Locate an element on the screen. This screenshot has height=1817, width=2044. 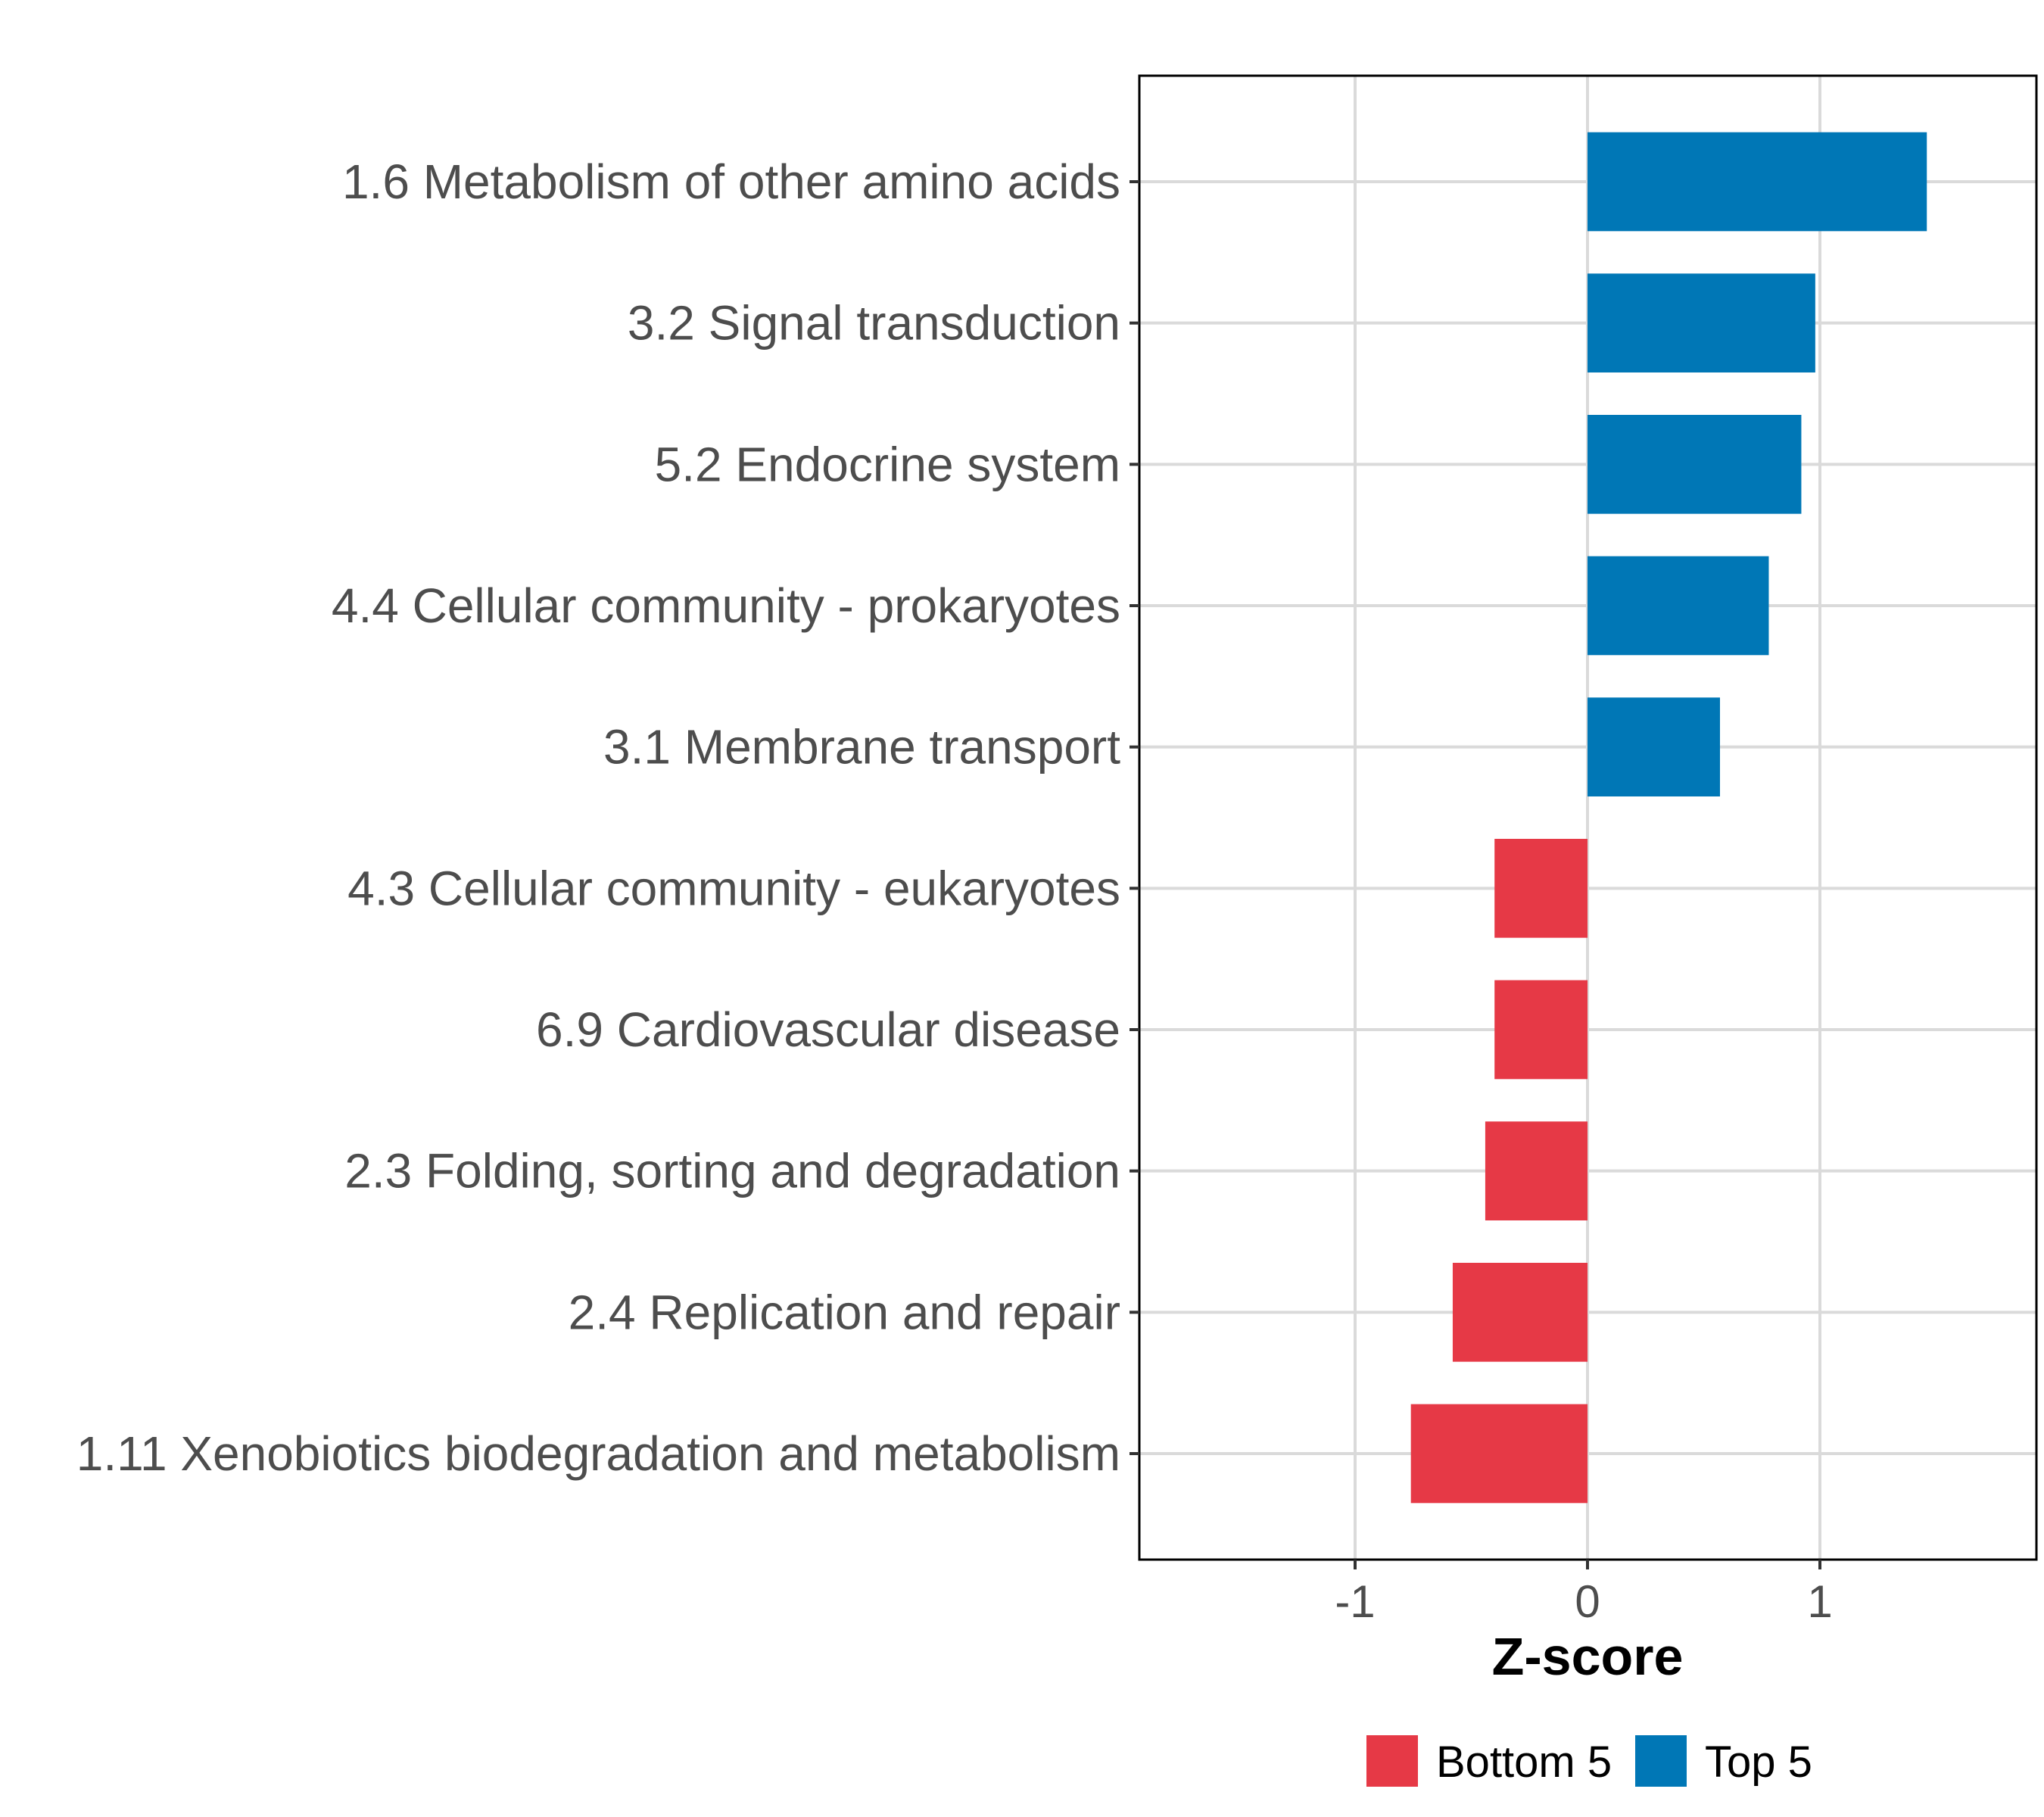
x-axis: -1 0 1 is located at coordinates (1584, 1593).